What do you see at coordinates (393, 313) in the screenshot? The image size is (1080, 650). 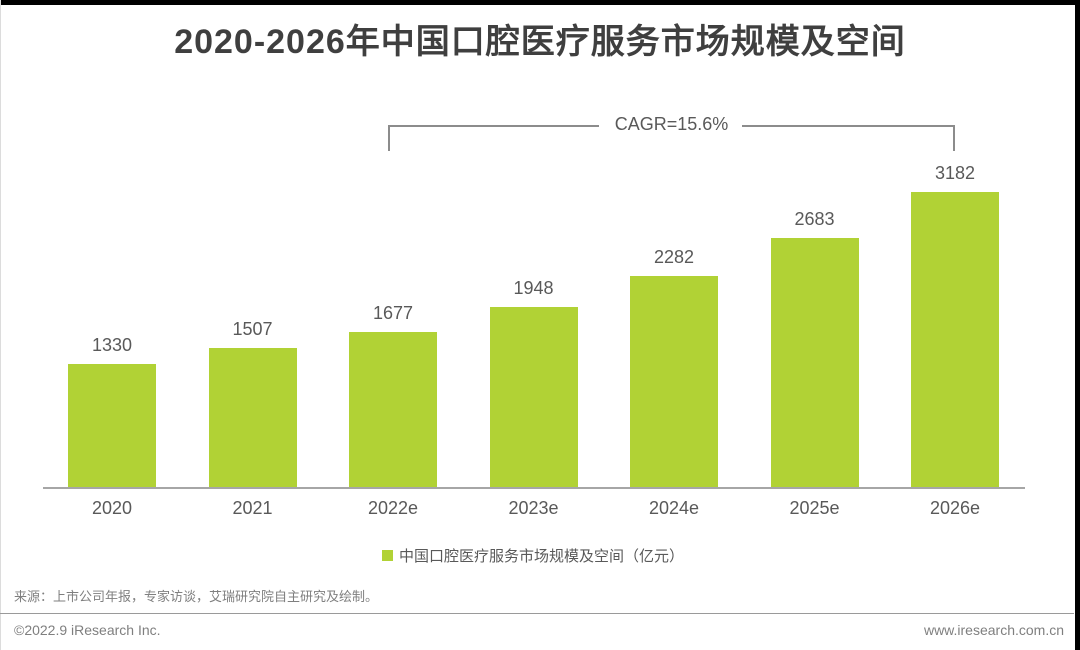 I see `bar-value-label: 1677` at bounding box center [393, 313].